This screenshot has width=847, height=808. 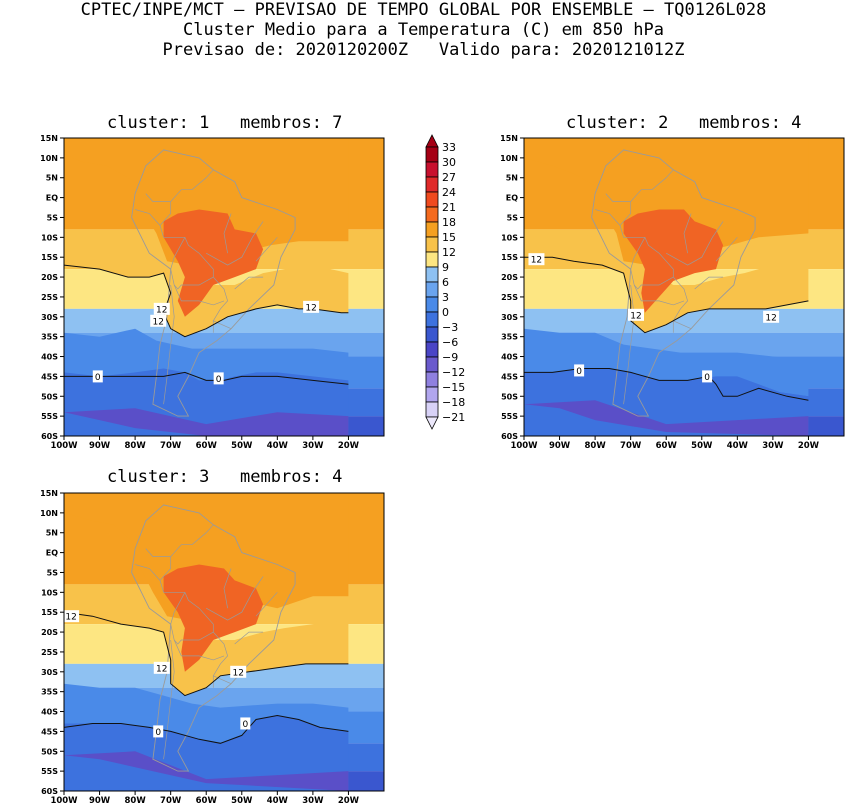 What do you see at coordinates (667, 446) in the screenshot?
I see `lon-label: 60W` at bounding box center [667, 446].